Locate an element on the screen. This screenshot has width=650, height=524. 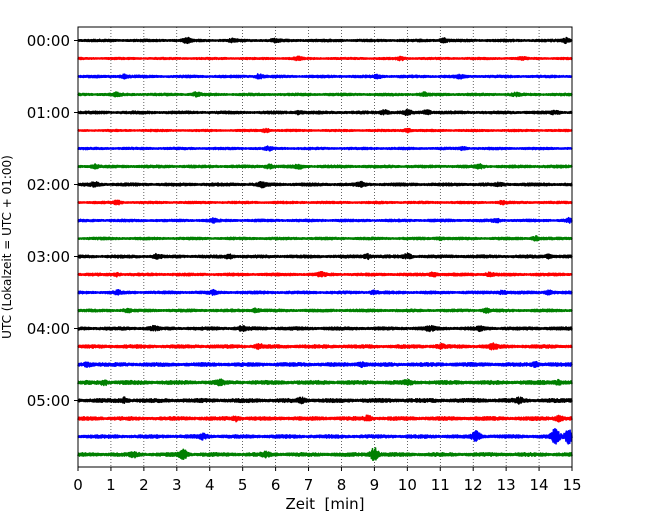
y-tick-label: 05:00 is located at coordinates (48, 401).